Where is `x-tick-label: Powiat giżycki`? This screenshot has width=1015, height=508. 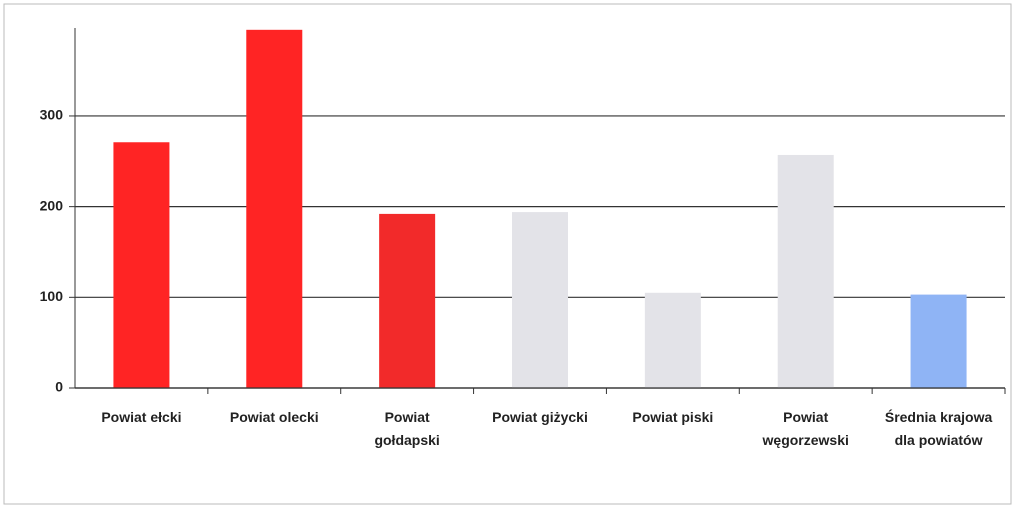 x-tick-label: Powiat giżycki is located at coordinates (540, 417).